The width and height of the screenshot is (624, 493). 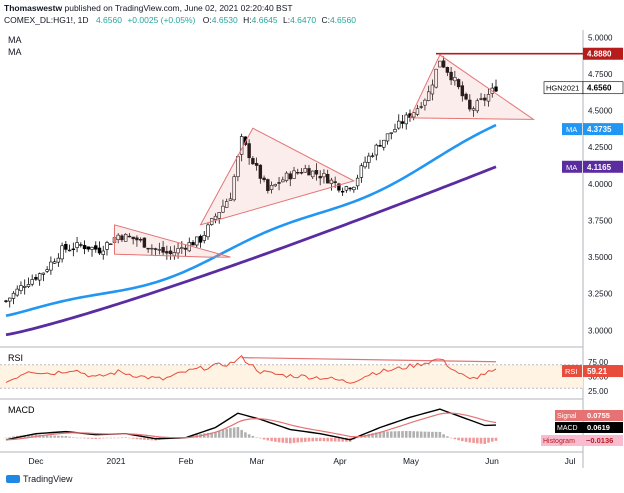 I want to click on rsi-value-tag, so click(x=603, y=371).